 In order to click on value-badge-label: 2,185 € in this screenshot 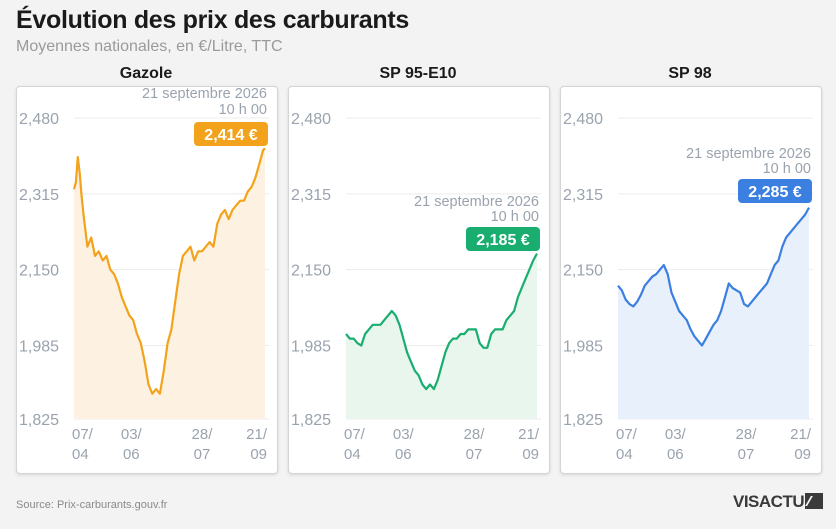, I will do `click(502, 240)`.